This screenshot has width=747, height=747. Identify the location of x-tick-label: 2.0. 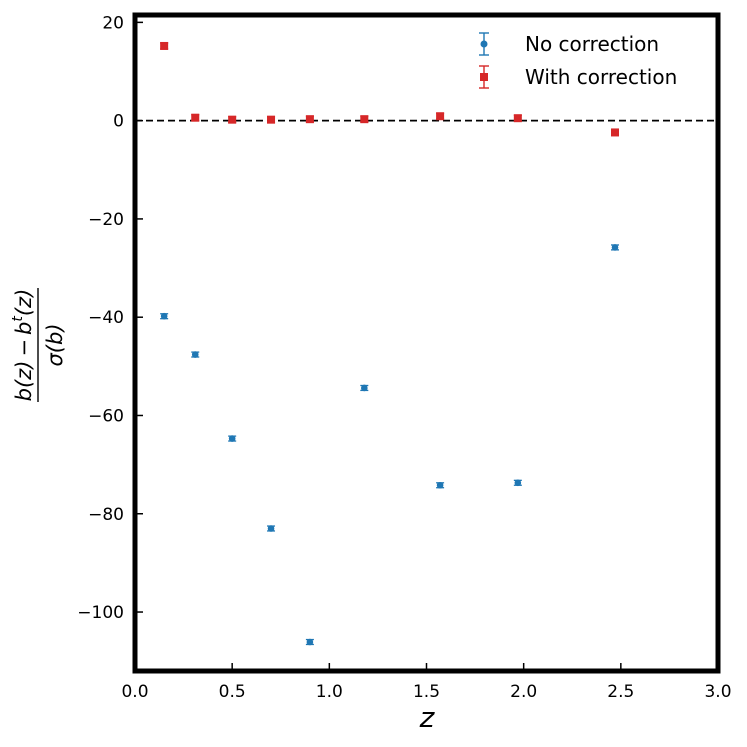
(523, 692).